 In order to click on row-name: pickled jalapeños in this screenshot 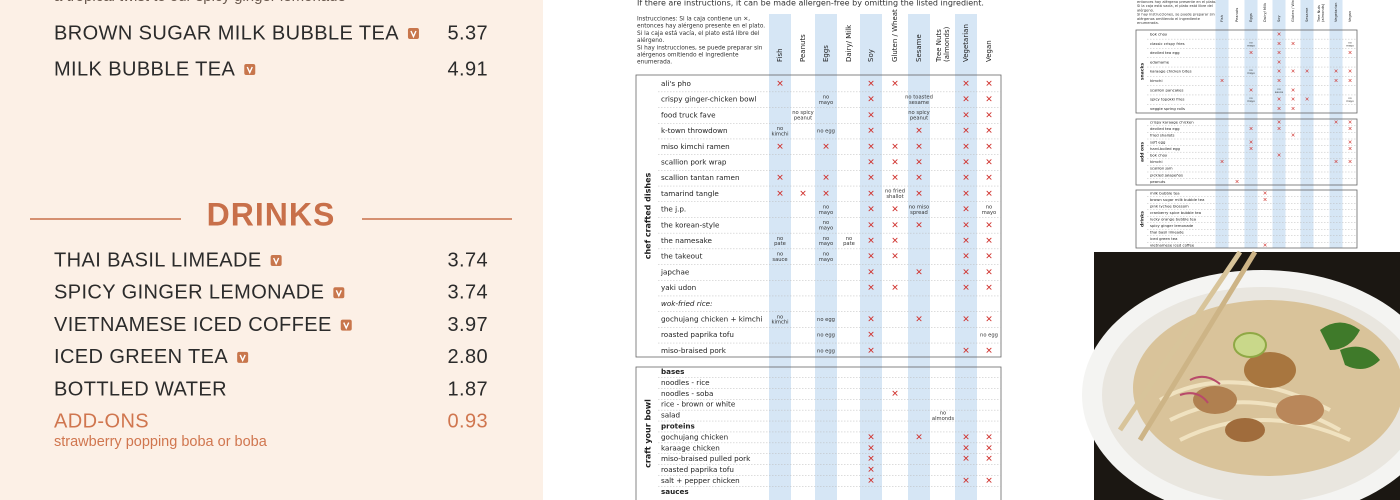, I will do `click(1166, 174)`.